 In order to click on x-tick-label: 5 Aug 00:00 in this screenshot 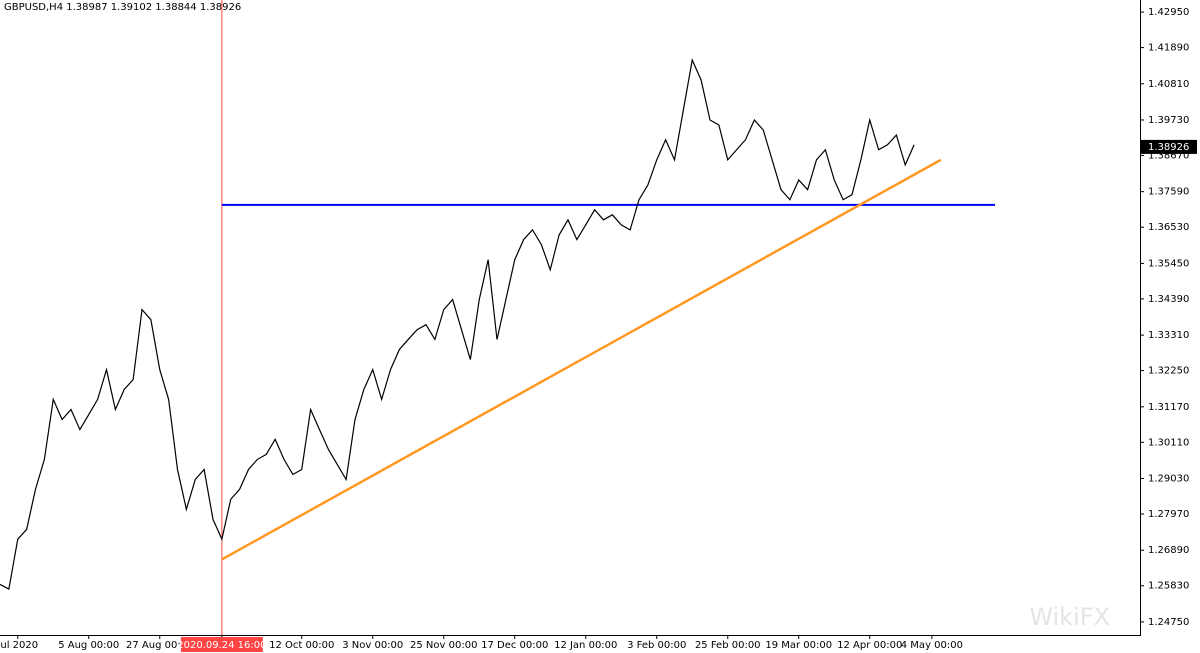, I will do `click(88, 645)`.